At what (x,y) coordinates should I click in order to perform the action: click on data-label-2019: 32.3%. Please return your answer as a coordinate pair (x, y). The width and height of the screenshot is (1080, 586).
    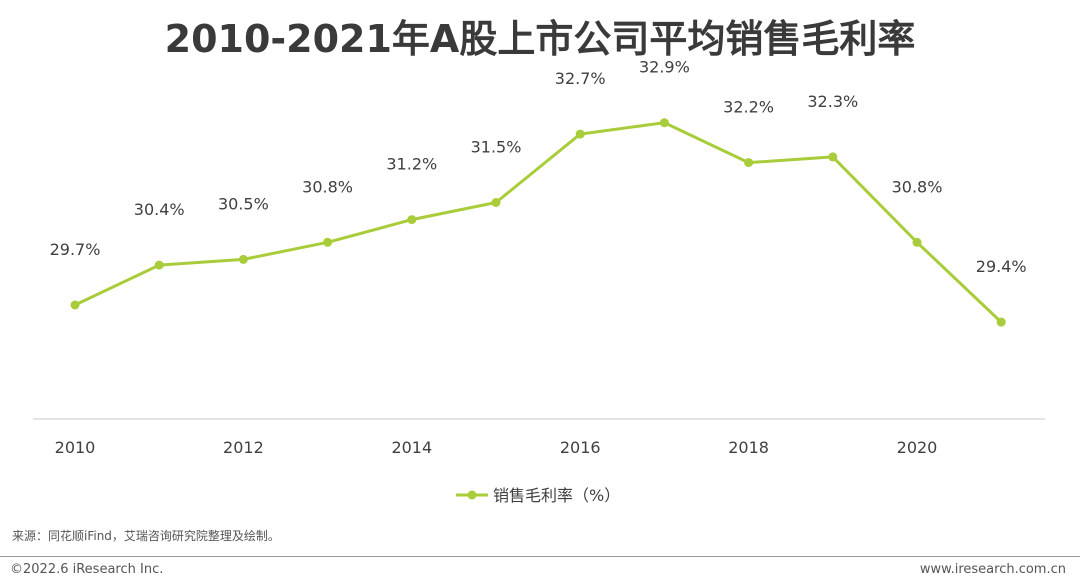
    Looking at the image, I should click on (832, 101).